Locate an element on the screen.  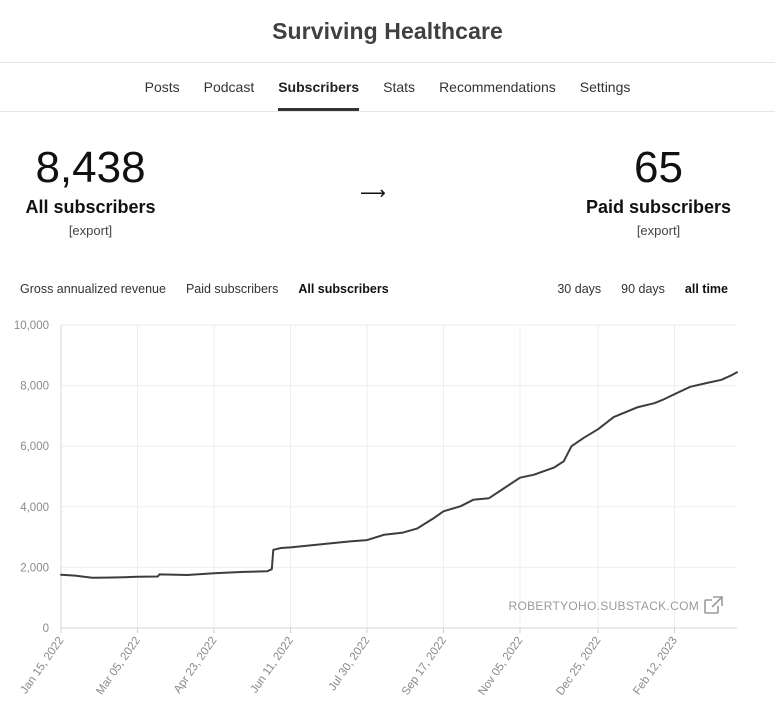
all-subscribers-label: All subscribers is located at coordinates (90, 207).